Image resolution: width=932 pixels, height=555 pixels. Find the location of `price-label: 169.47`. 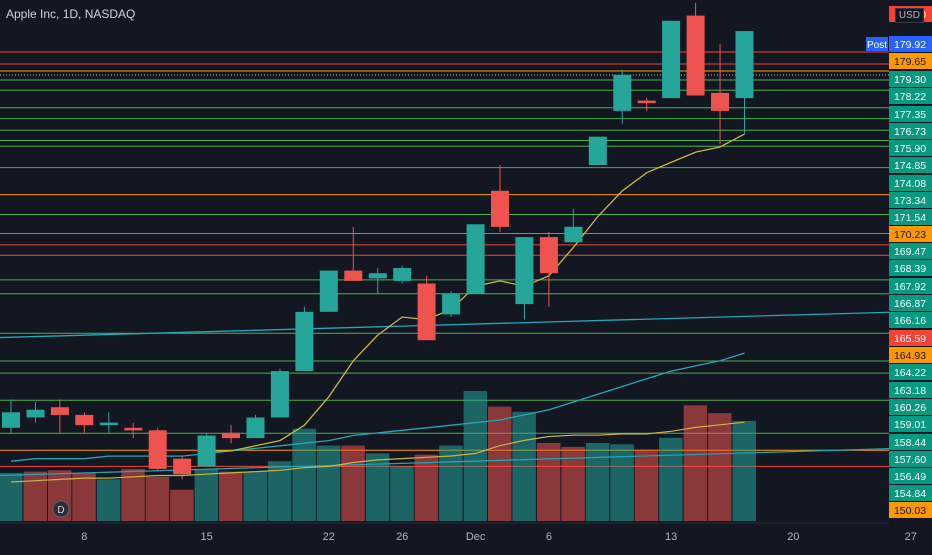

price-label: 169.47 is located at coordinates (910, 252).